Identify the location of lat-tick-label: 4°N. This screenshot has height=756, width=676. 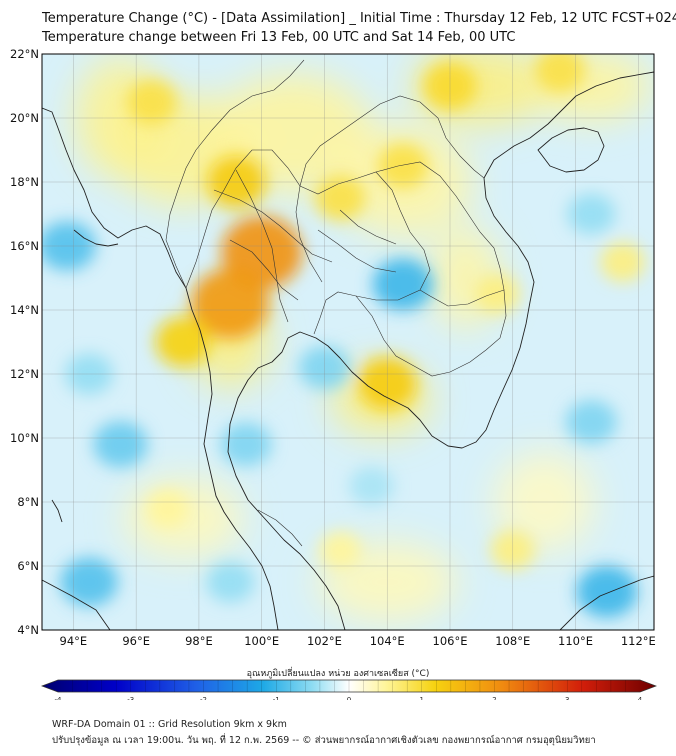
(28, 630).